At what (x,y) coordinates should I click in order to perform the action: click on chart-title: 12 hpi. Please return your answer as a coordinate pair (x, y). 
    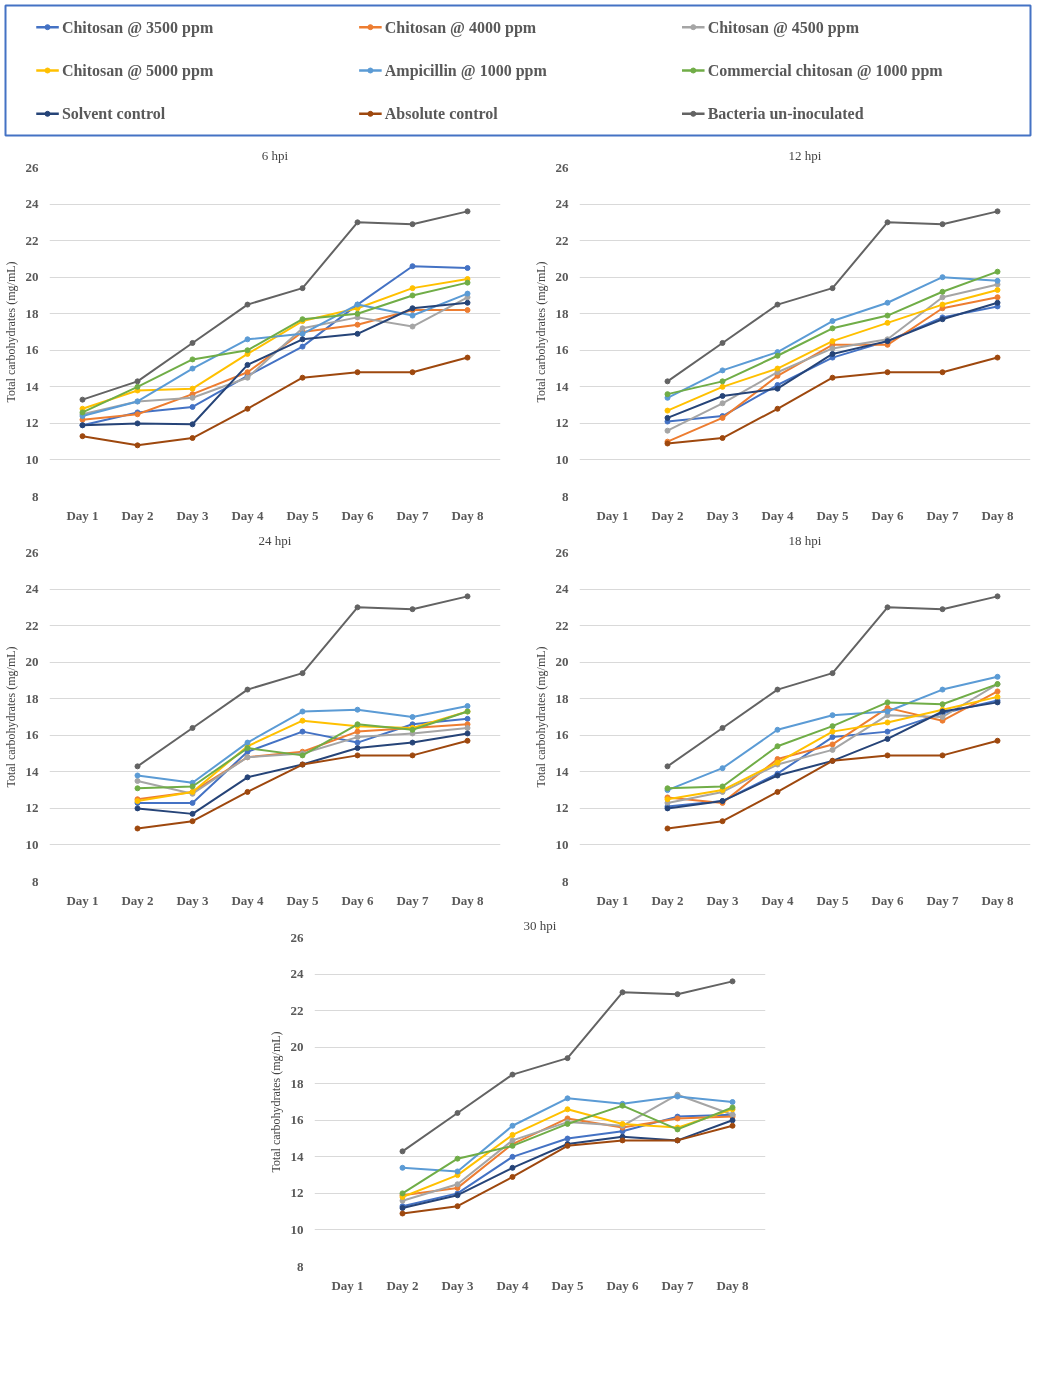
    Looking at the image, I should click on (805, 155).